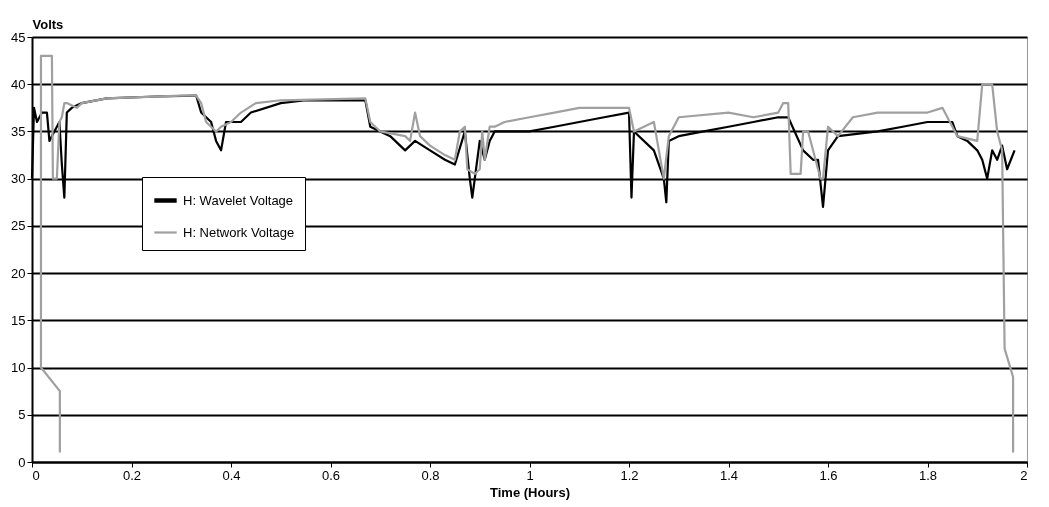  What do you see at coordinates (132, 475) in the screenshot?
I see `x-tick-label: 0.2` at bounding box center [132, 475].